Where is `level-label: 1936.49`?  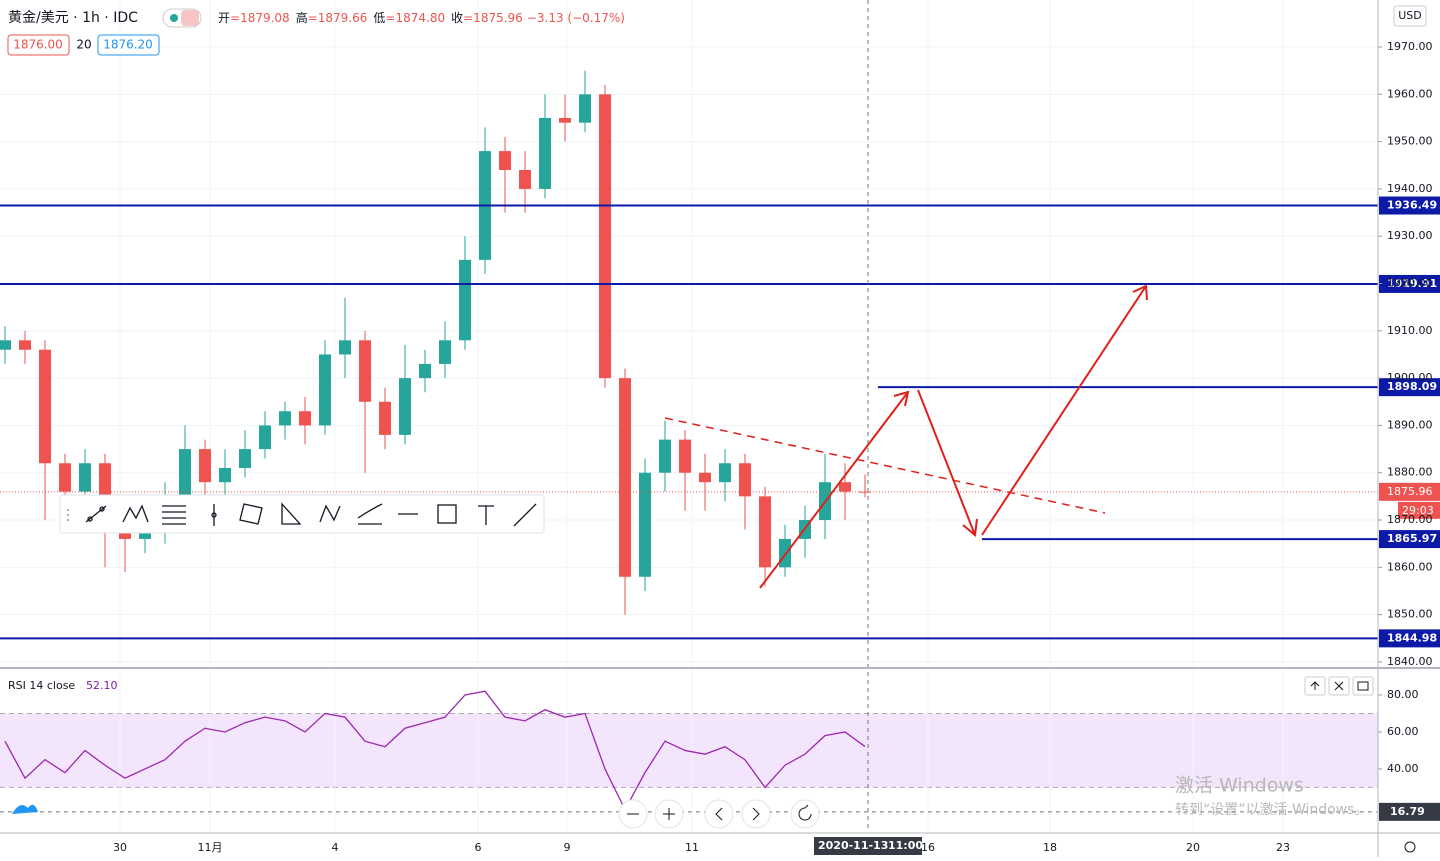 level-label: 1936.49 is located at coordinates (1412, 205).